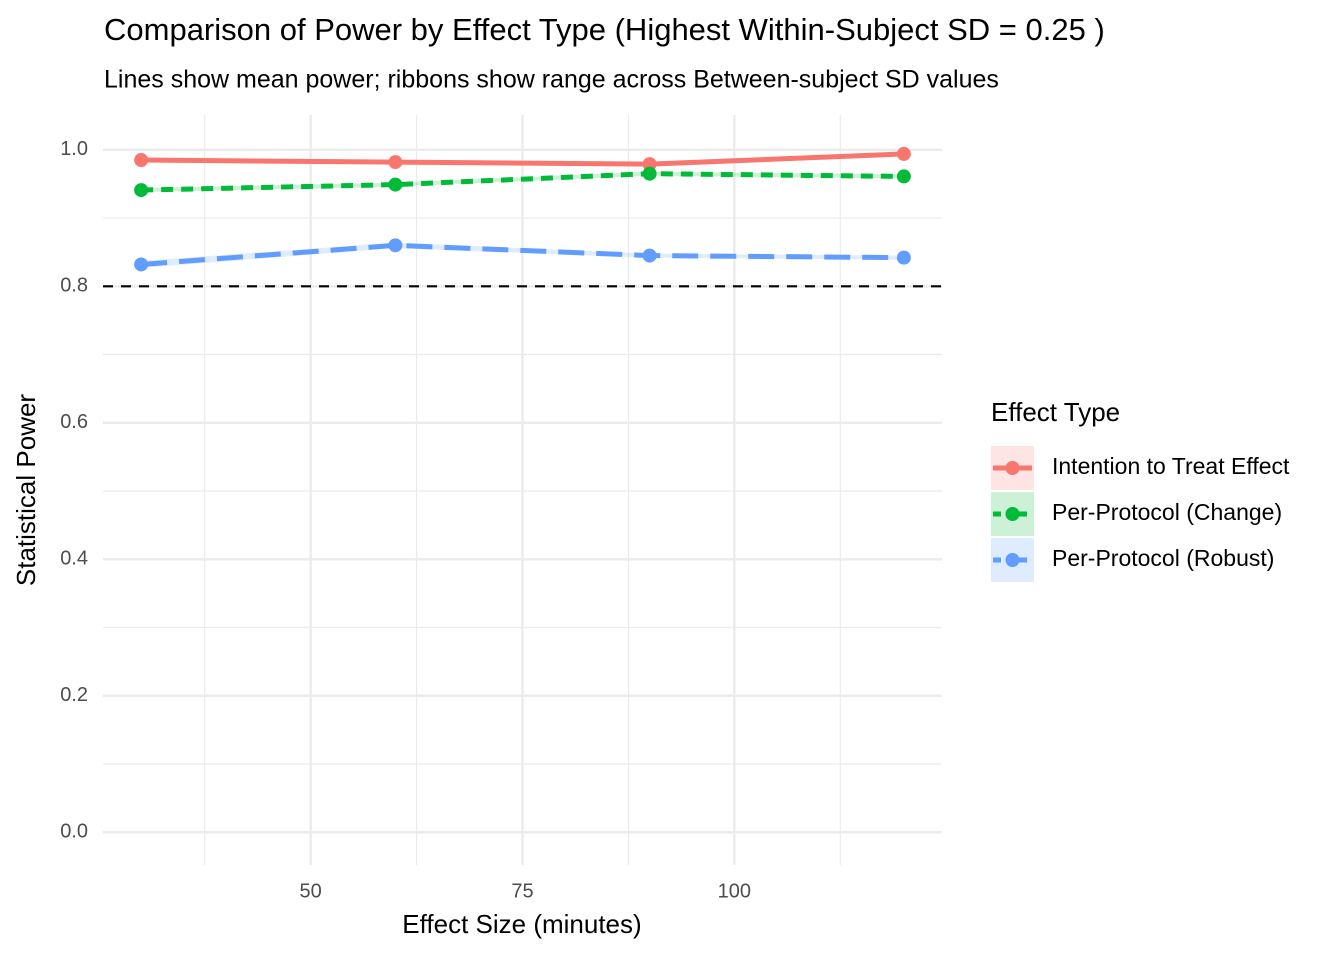 This screenshot has height=960, width=1344. What do you see at coordinates (74, 286) in the screenshot?
I see `y-tick-label: 0.8` at bounding box center [74, 286].